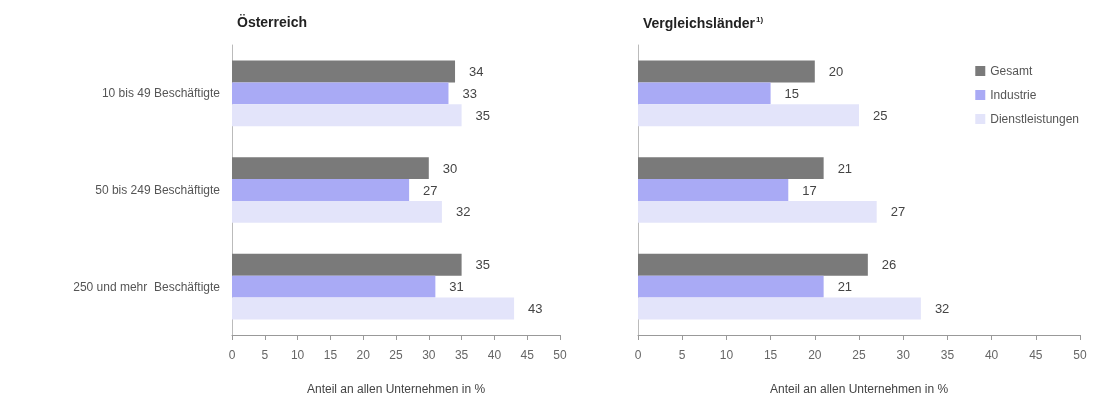 This screenshot has width=1094, height=418. Describe the element at coordinates (147, 286) in the screenshot. I see `y-tick-label: 250 und mehr Beschäftigte` at that location.